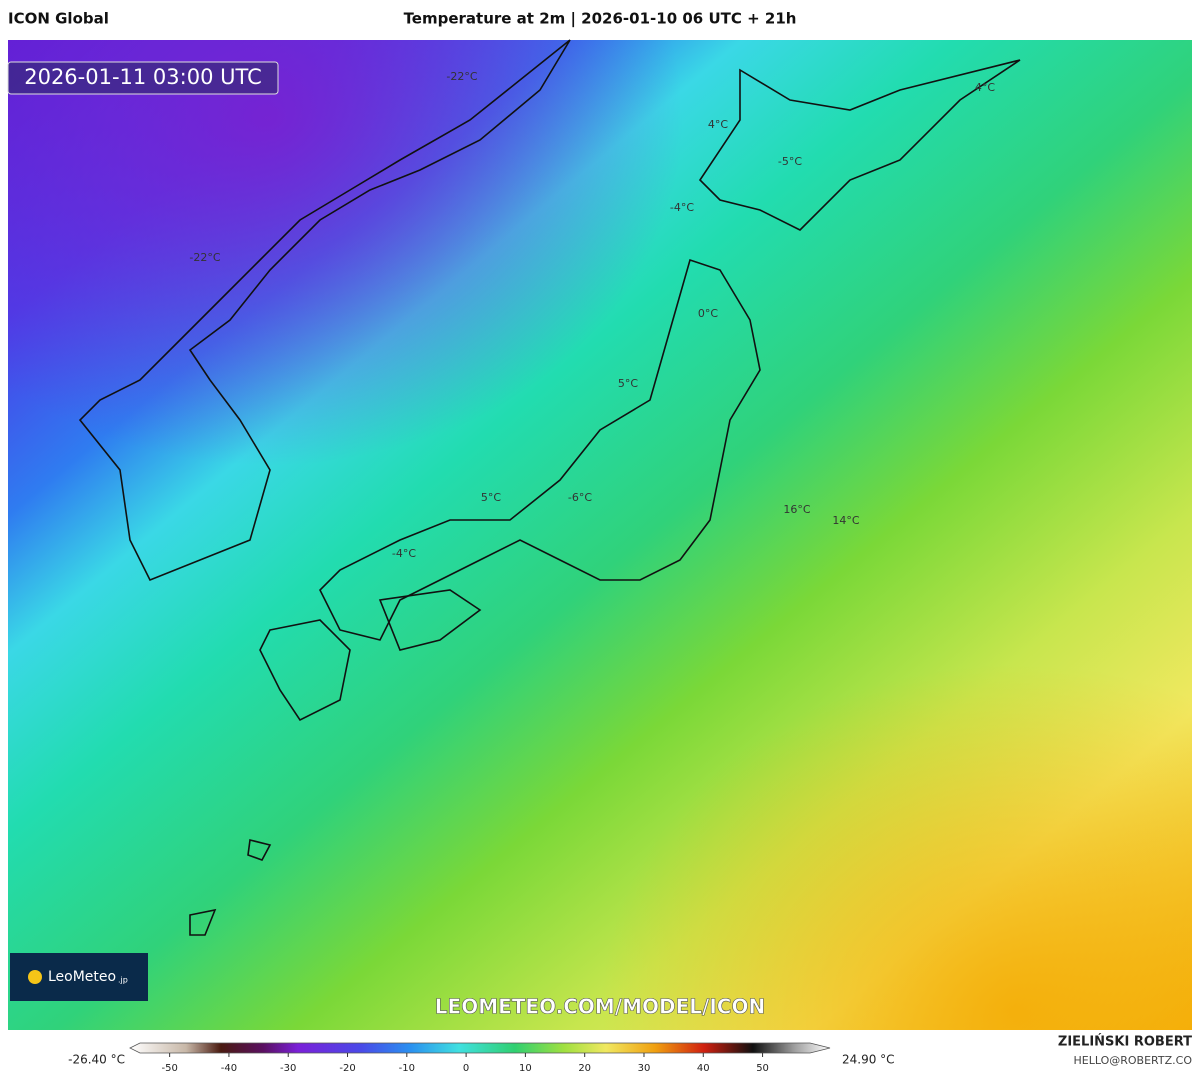 This screenshot has width=1200, height=1074. I want to click on watermark: LEOMETEO.COM/MODEL/ICON, so click(600, 1007).